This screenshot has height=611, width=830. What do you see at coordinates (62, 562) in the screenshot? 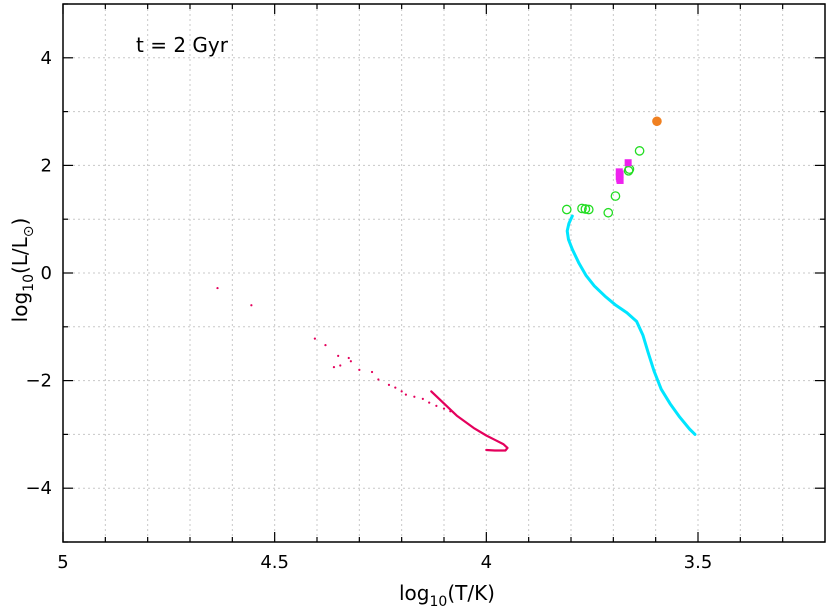
I see `x-tick-label: 5` at bounding box center [62, 562].